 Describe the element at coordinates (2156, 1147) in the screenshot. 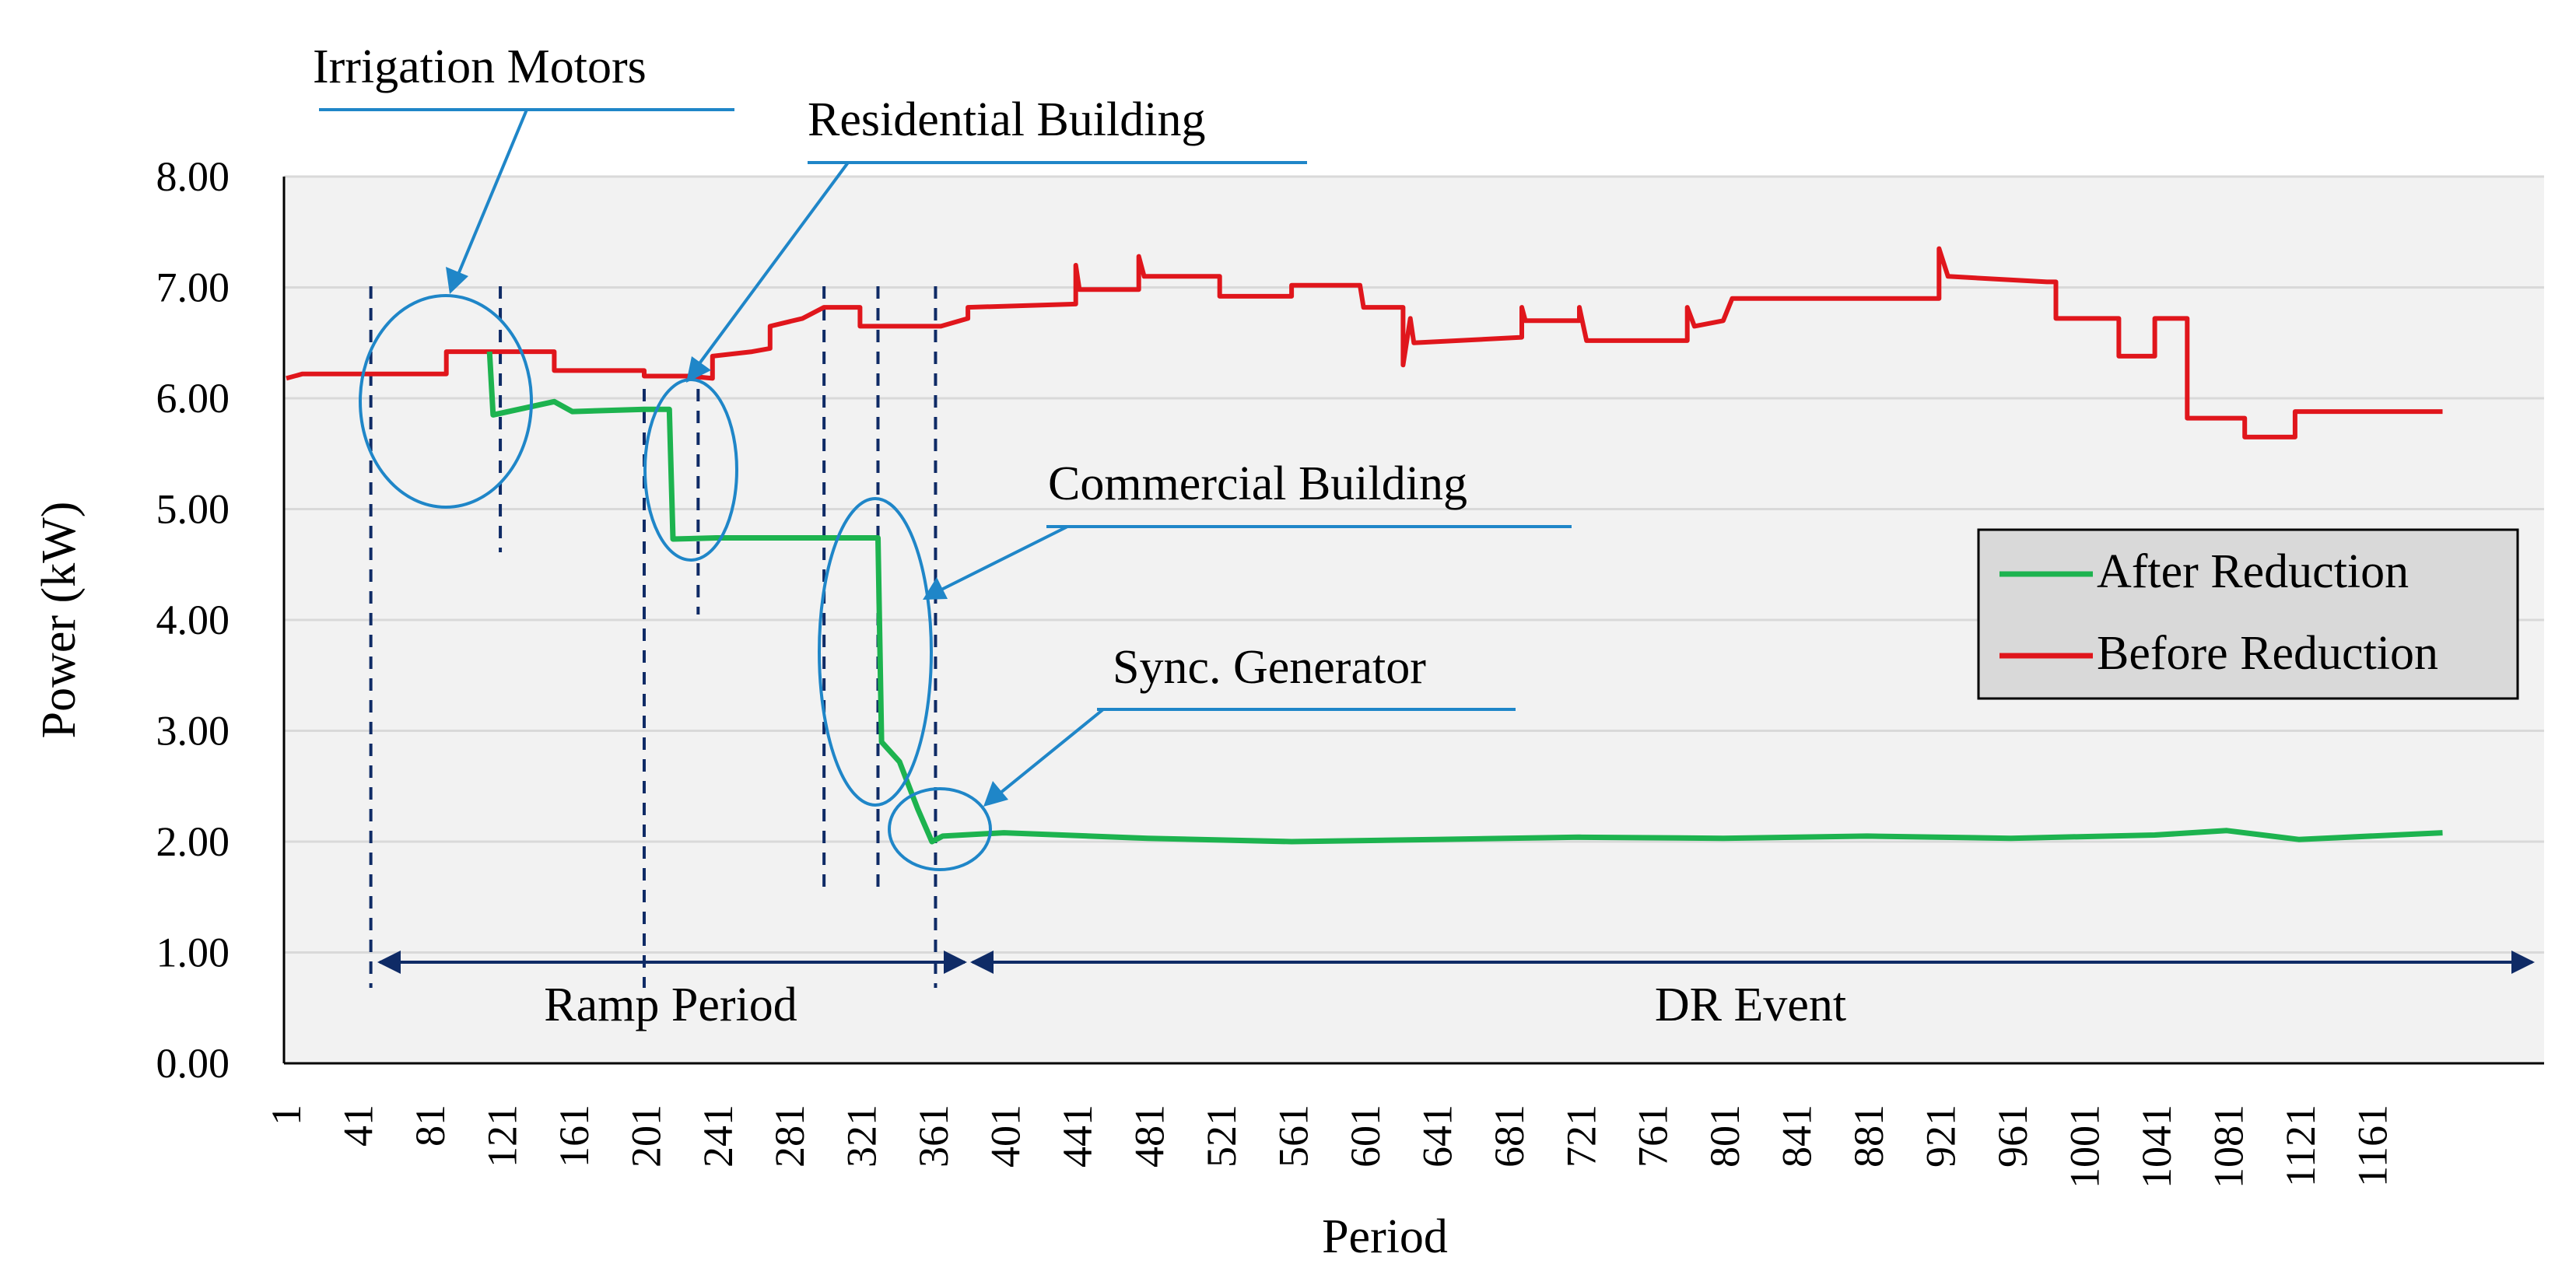

I see `x-tick-label: 1041` at that location.